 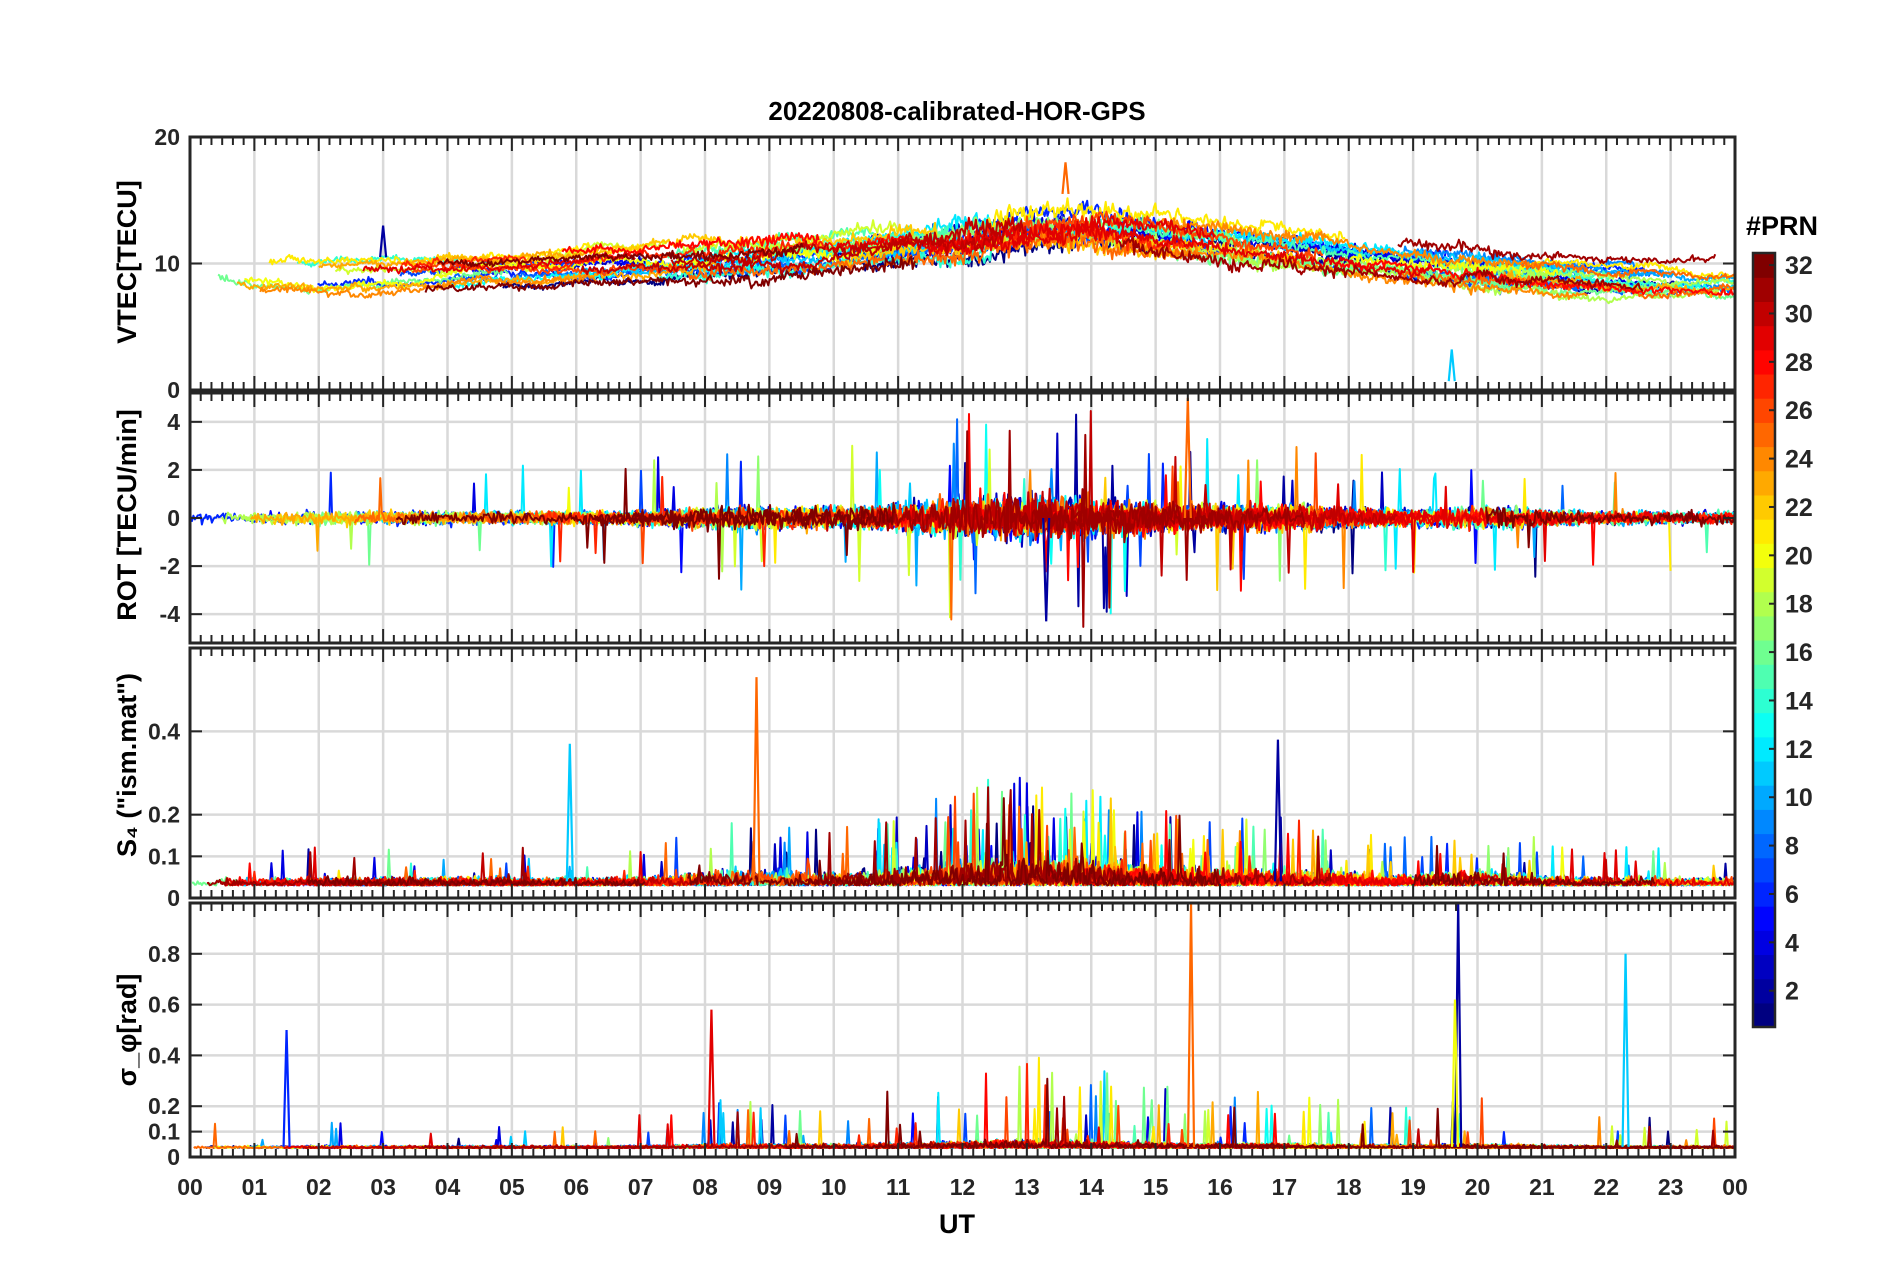 I want to click on colorbar-tick-label: 30, so click(x=1799, y=314).